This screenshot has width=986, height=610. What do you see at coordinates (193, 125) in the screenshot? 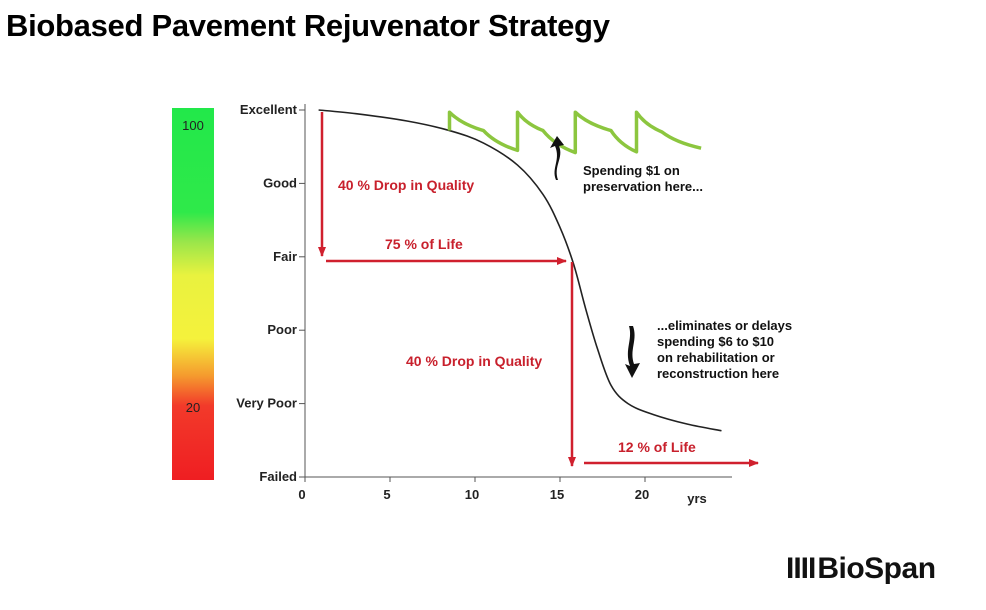
I see `scale-top-label: 100` at bounding box center [193, 125].